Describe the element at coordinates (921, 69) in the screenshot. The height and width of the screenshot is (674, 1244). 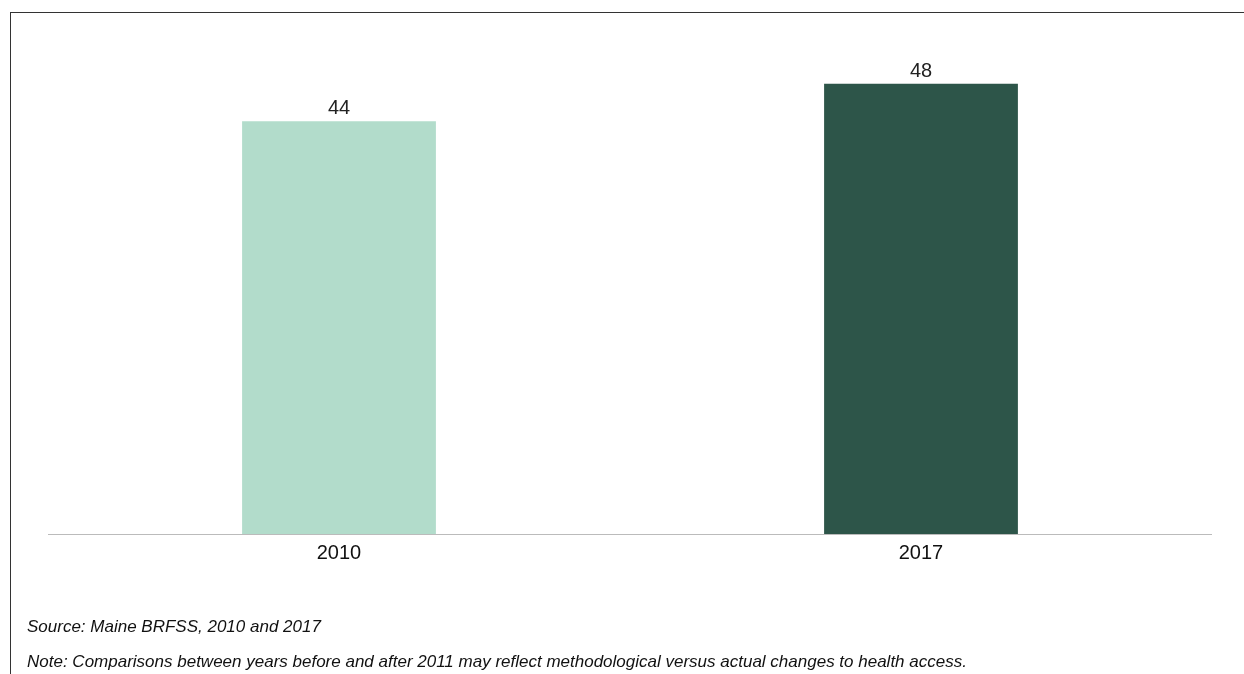
I see `data-label: 48` at that location.